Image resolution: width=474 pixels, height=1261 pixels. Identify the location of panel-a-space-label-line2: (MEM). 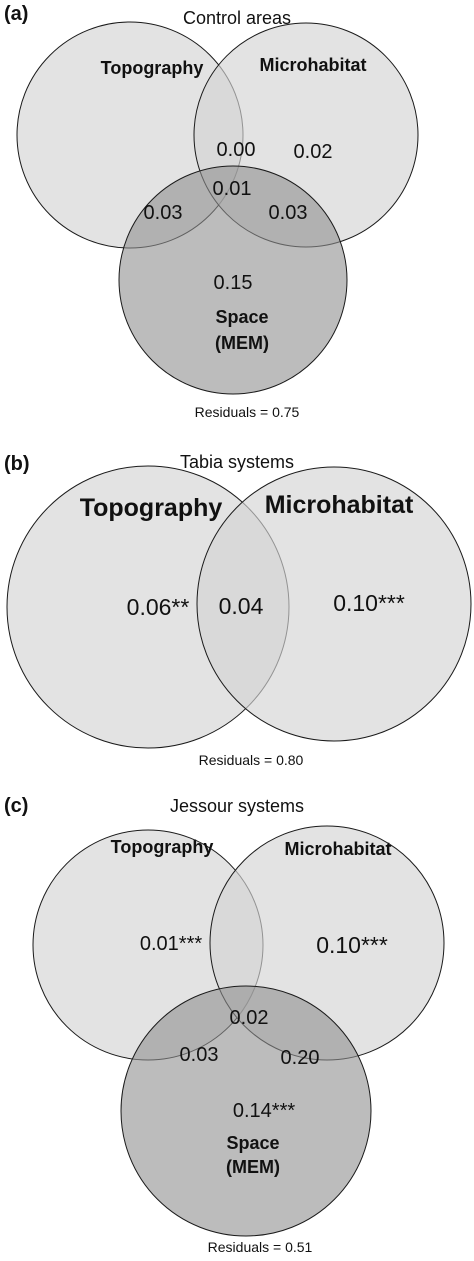
(242, 343).